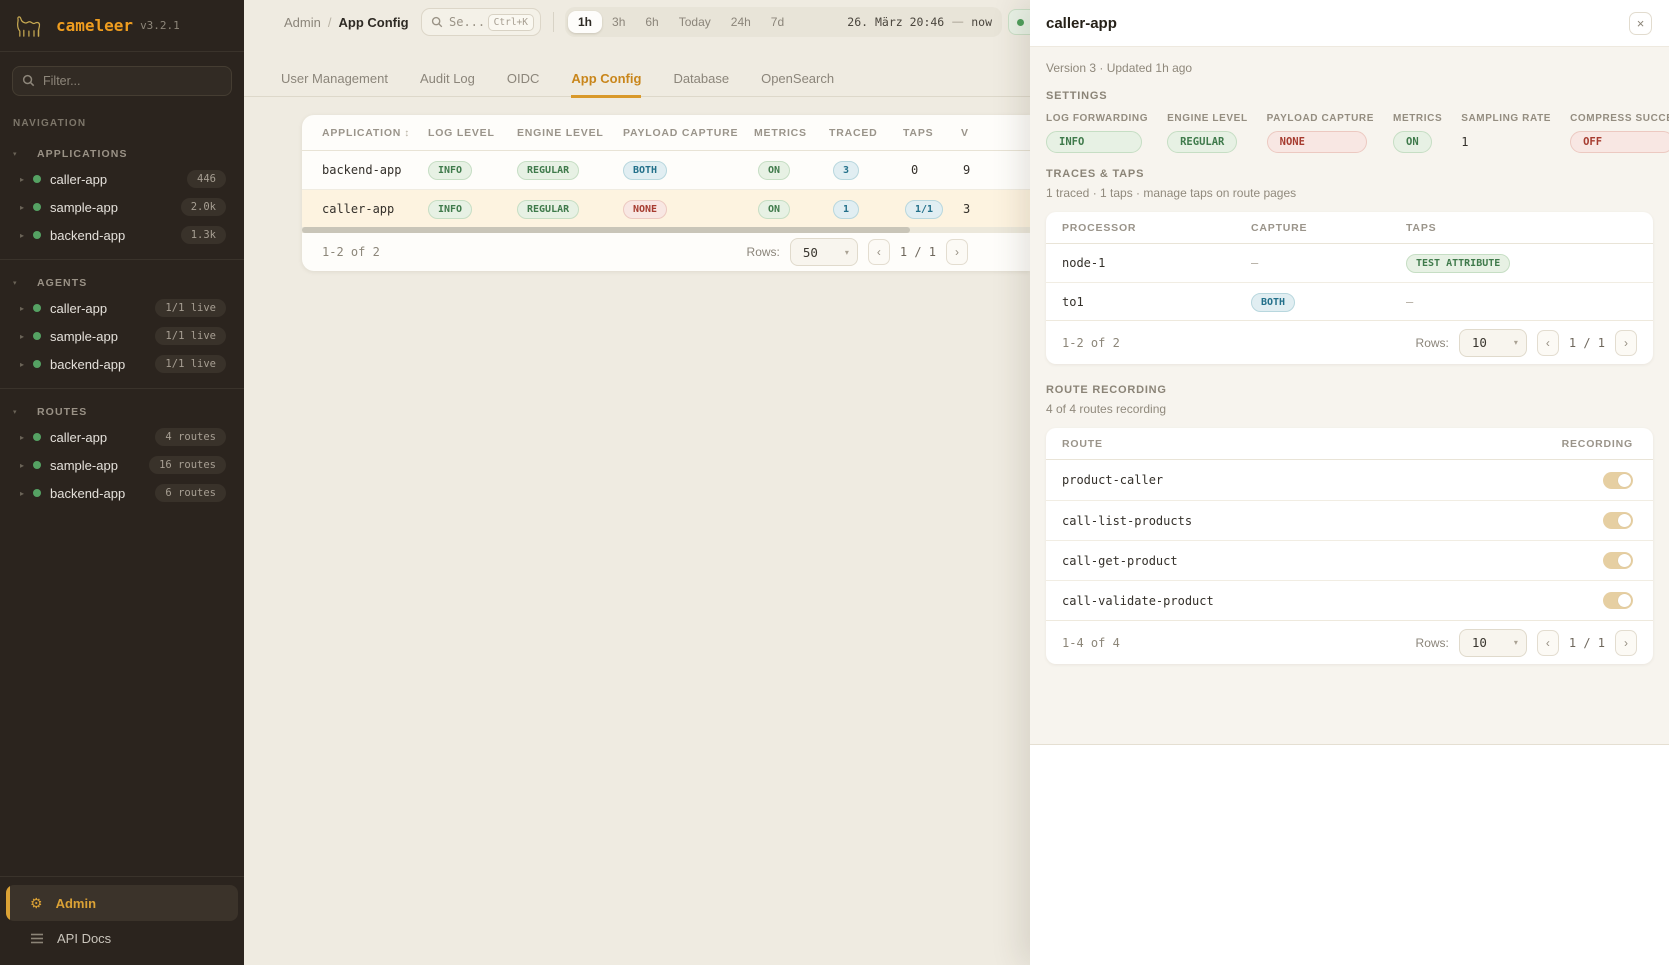 This screenshot has height=965, width=1669. What do you see at coordinates (122, 437) in the screenshot?
I see `sidebar-item-routes-caller-app: ▸ caller-app 4 routes` at bounding box center [122, 437].